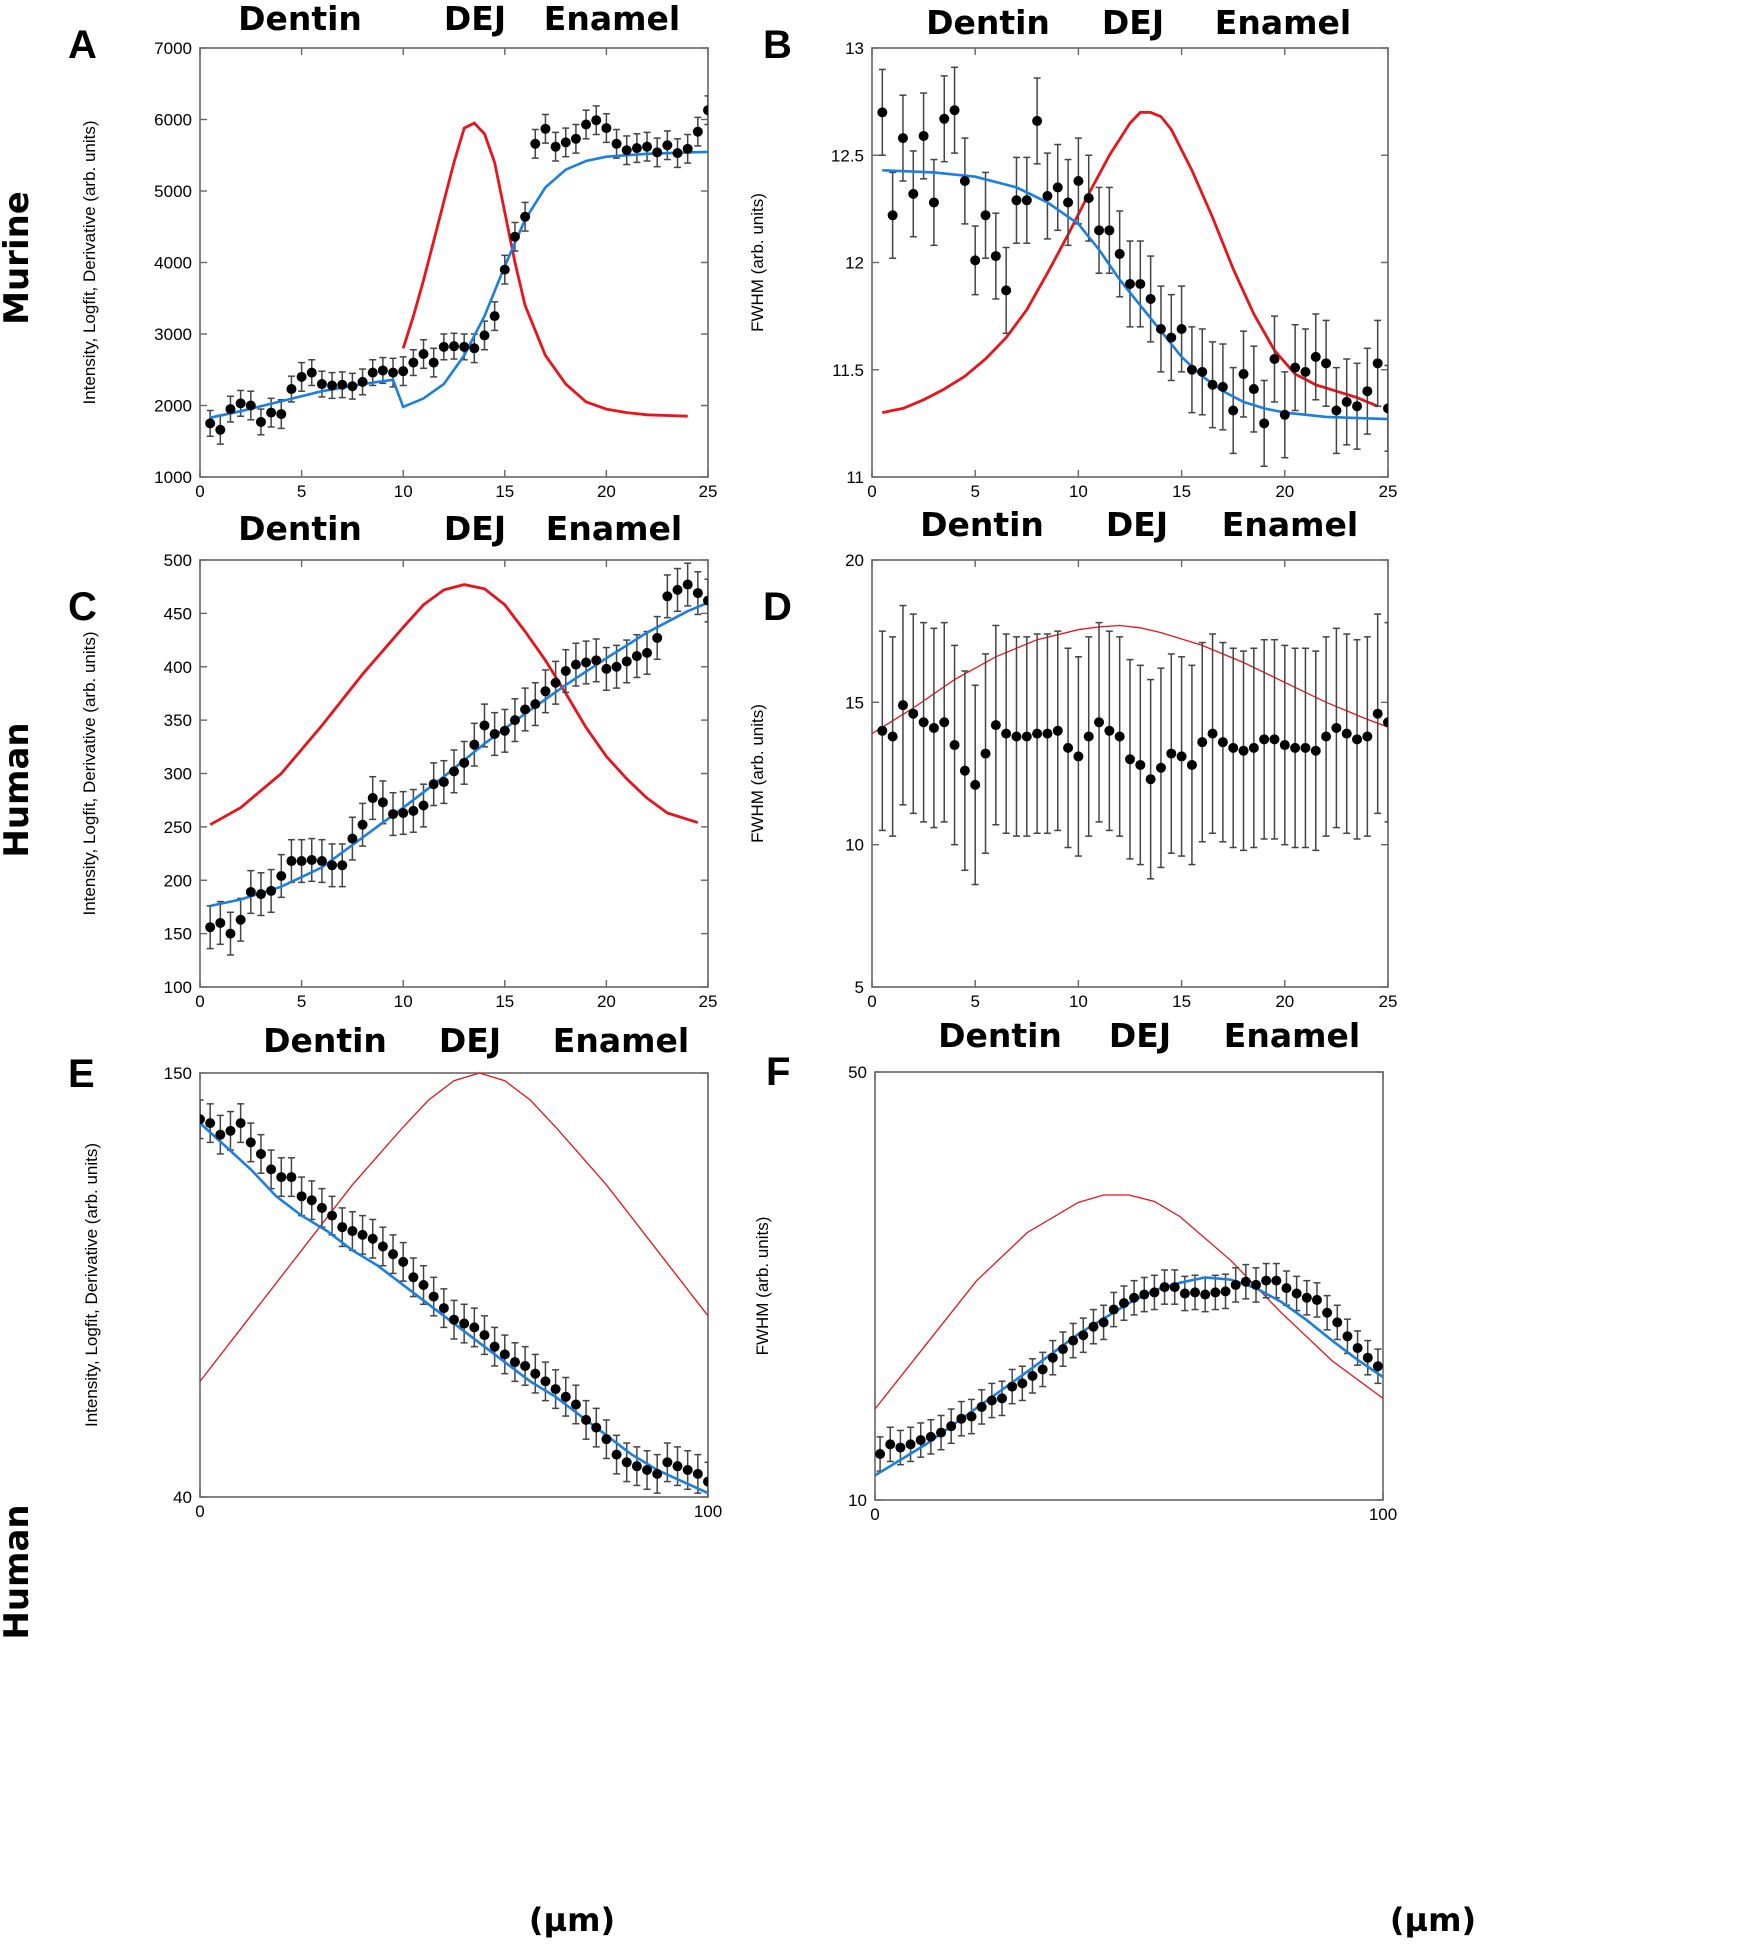  Describe the element at coordinates (854, 48) in the screenshot. I see `y-tick-label-b: 13` at that location.